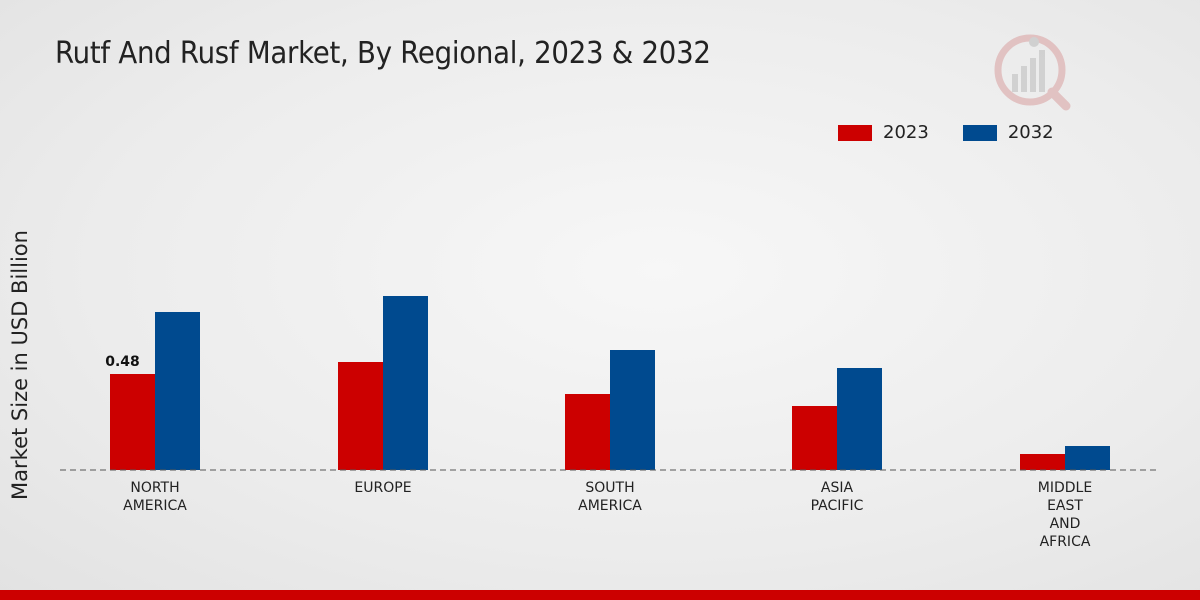 This screenshot has height=600, width=1200. I want to click on legend-item-2023: 2023, so click(883, 132).